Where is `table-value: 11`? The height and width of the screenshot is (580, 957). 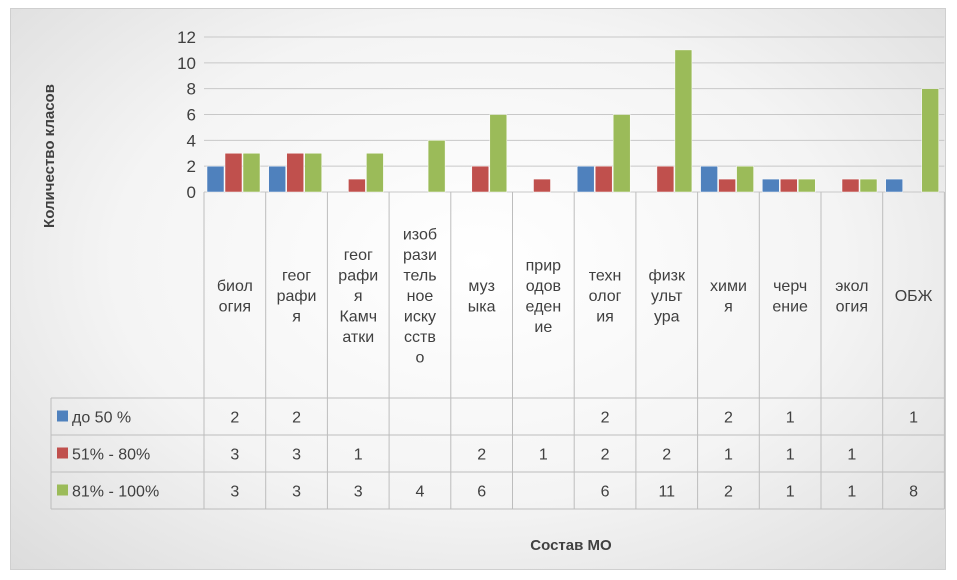 table-value: 11 is located at coordinates (666, 492).